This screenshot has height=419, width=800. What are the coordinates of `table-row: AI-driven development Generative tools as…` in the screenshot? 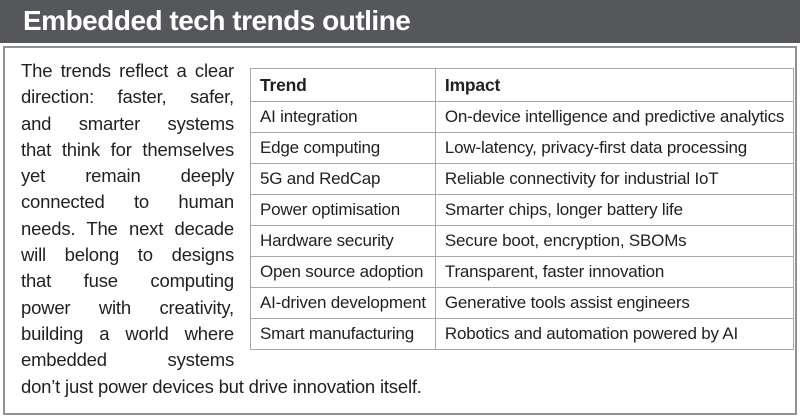 It's located at (522, 303).